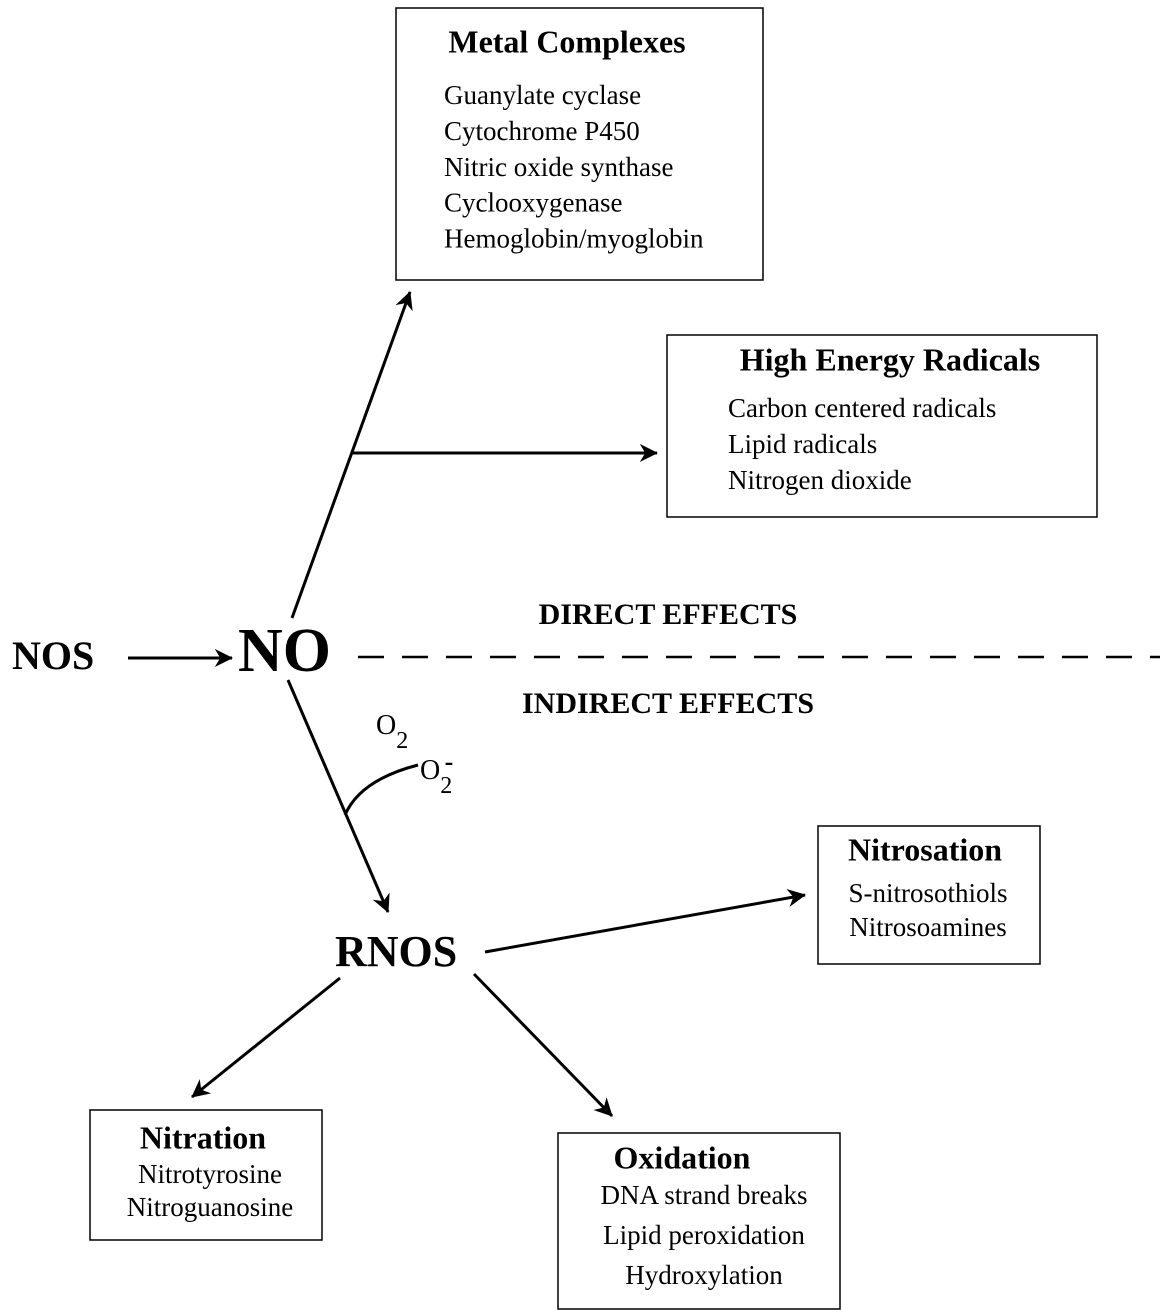  Describe the element at coordinates (533, 203) in the screenshot. I see `box-item: Cyclooxygenase` at that location.